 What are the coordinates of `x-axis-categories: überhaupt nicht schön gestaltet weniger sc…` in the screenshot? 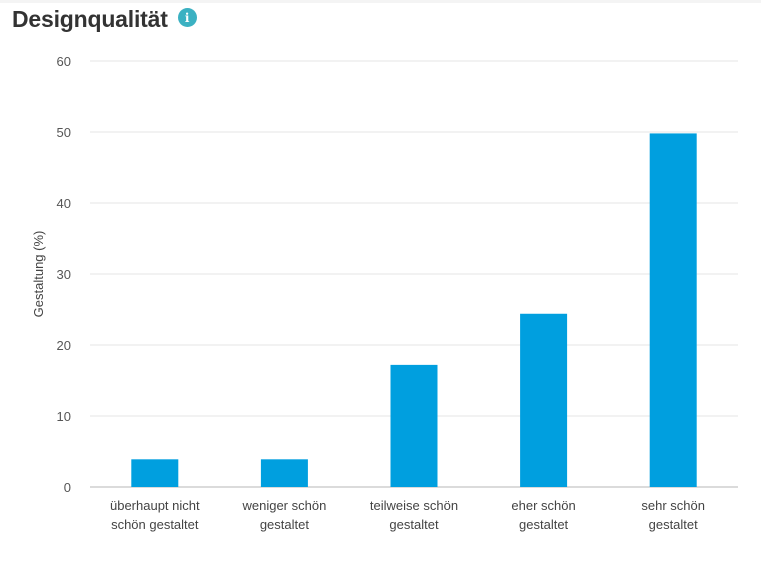 It's located at (407, 515).